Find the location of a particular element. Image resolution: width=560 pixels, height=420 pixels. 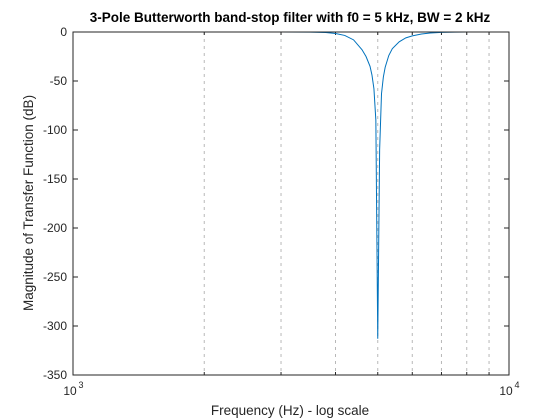

y-tick-label: -350 is located at coordinates (55, 375).